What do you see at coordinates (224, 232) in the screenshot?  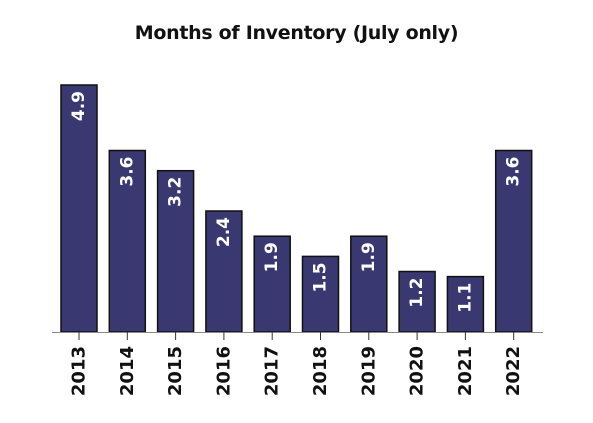 I see `data-label-2016: 2.4` at bounding box center [224, 232].